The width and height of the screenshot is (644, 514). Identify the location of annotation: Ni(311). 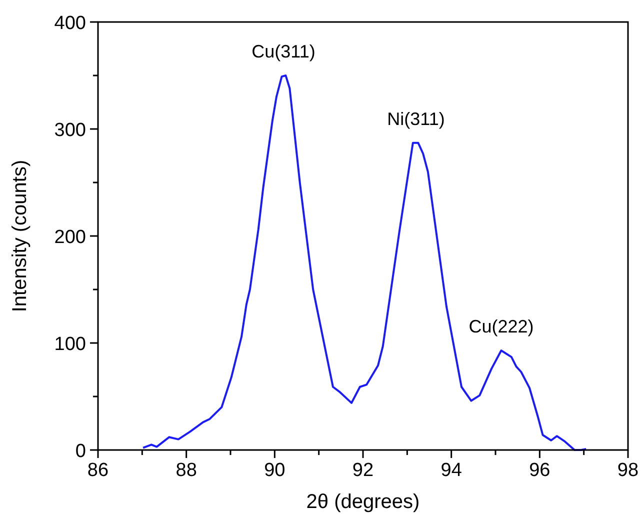
(416, 118).